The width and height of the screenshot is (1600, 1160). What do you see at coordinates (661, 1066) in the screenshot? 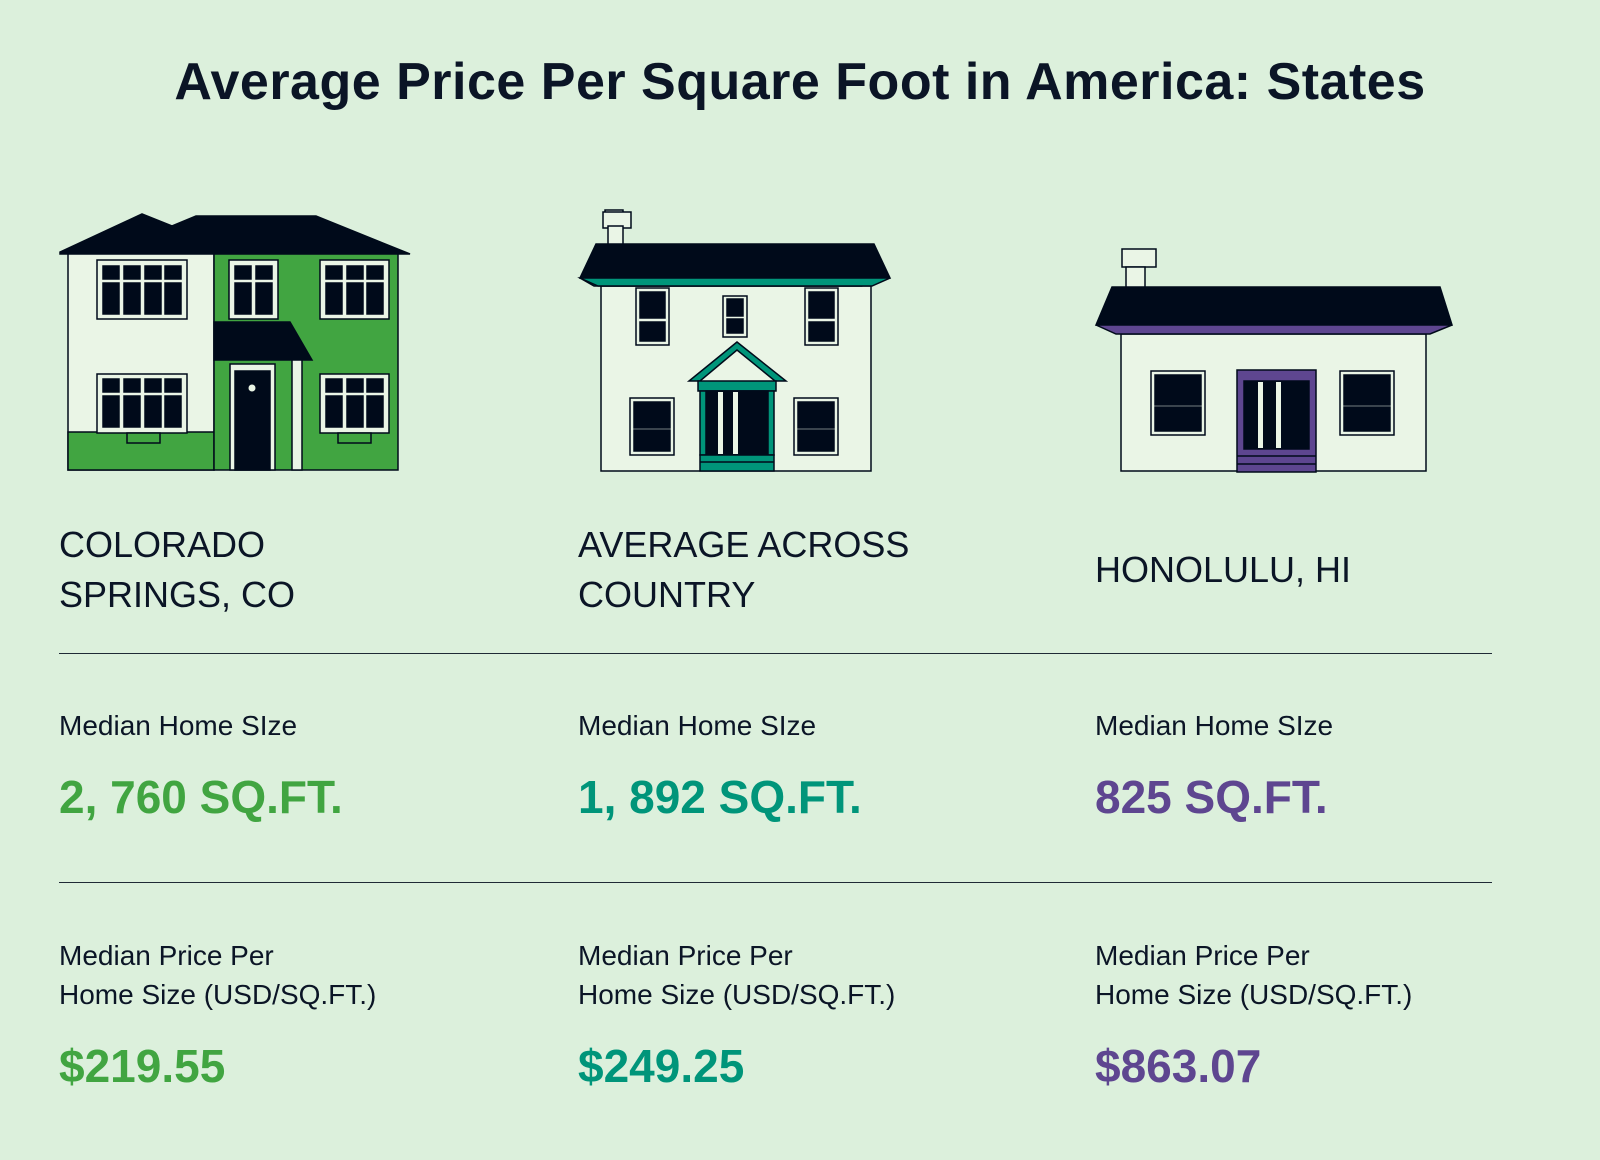
I see `price-value: $249.25` at bounding box center [661, 1066].